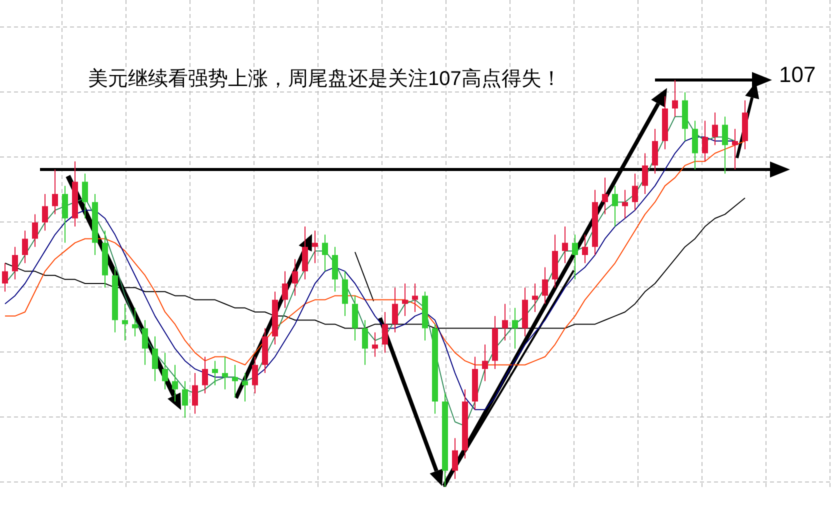 This screenshot has height=507, width=832. Describe the element at coordinates (797, 74) in the screenshot. I see `text: 107` at that location.